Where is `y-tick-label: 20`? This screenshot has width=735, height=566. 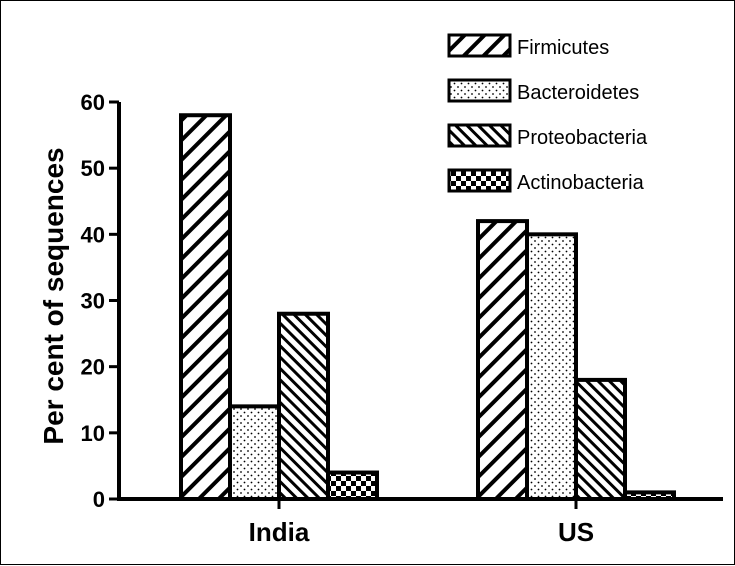 y-tick-label: 20 is located at coordinates (93, 367).